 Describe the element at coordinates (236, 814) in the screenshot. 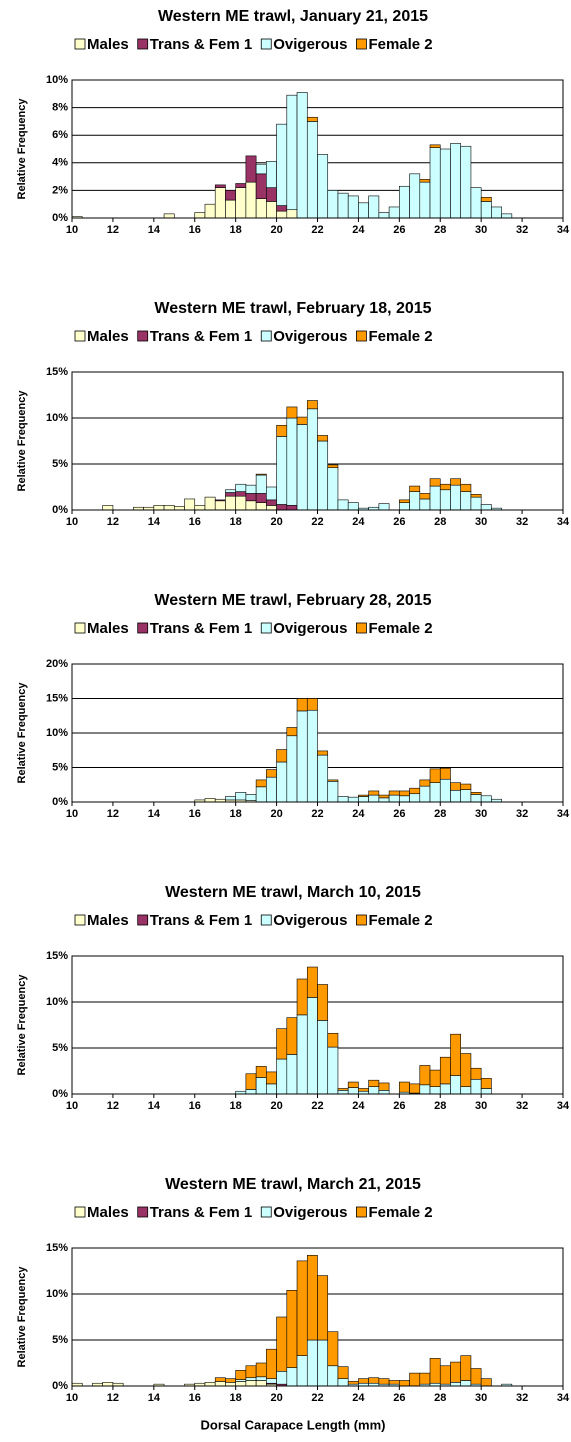

I see `x-tick-label: 18` at that location.